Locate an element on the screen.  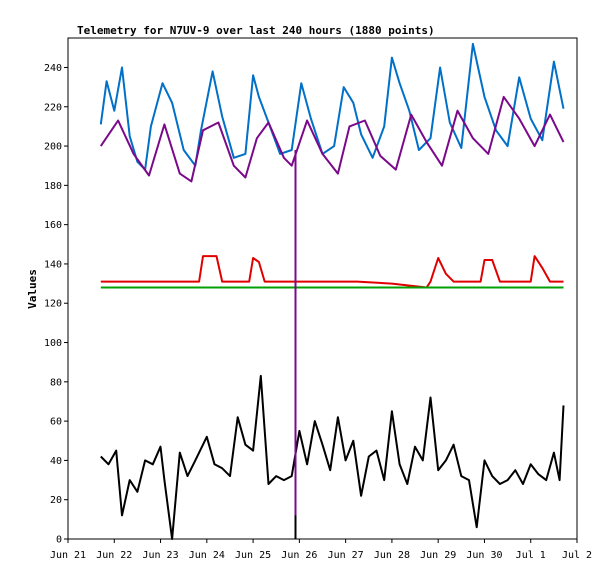
y-tick-label: 100 is located at coordinates (53, 343).